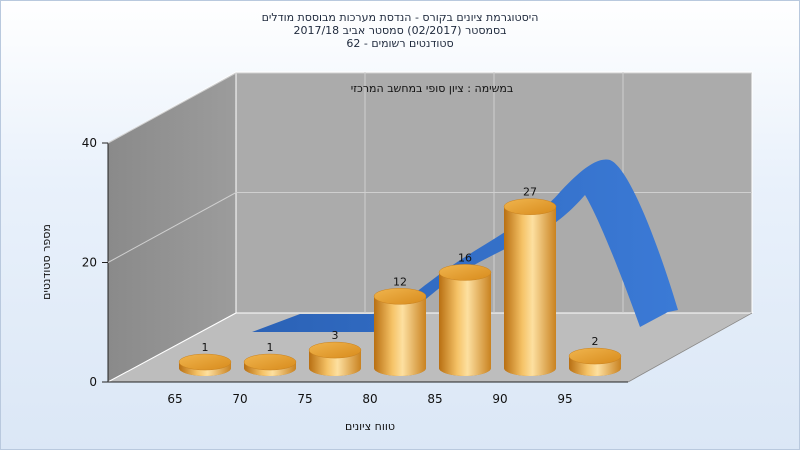  Describe the element at coordinates (400, 281) in the screenshot. I see `bar-data-label: 12` at that location.